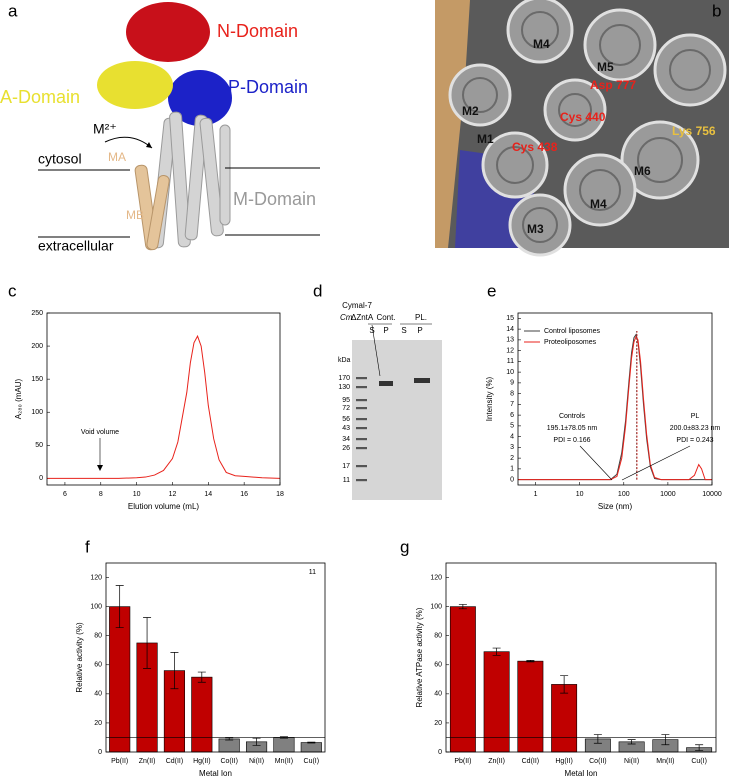 The width and height of the screenshot is (729, 782). What do you see at coordinates (40, 97) in the screenshot?
I see `domain-label: A-Domain` at bounding box center [40, 97].